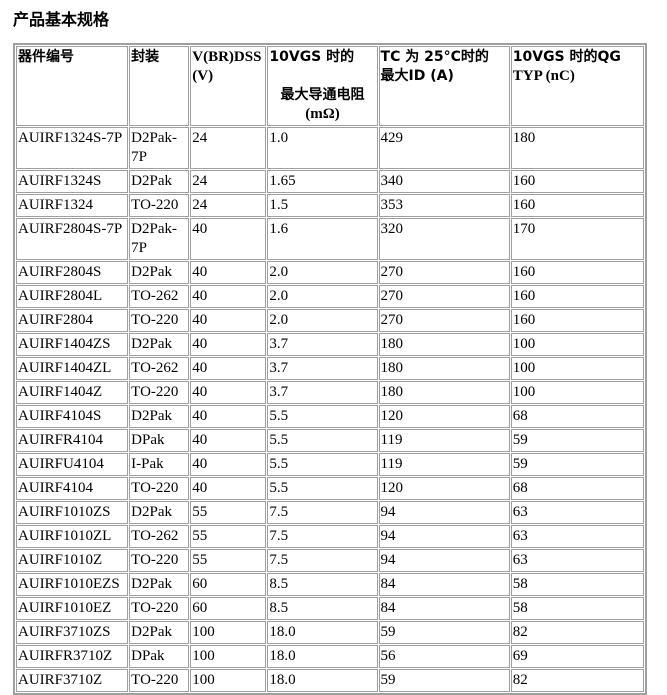 The width and height of the screenshot is (667, 695). I want to click on cell-rdson: 1.5, so click(322, 205).